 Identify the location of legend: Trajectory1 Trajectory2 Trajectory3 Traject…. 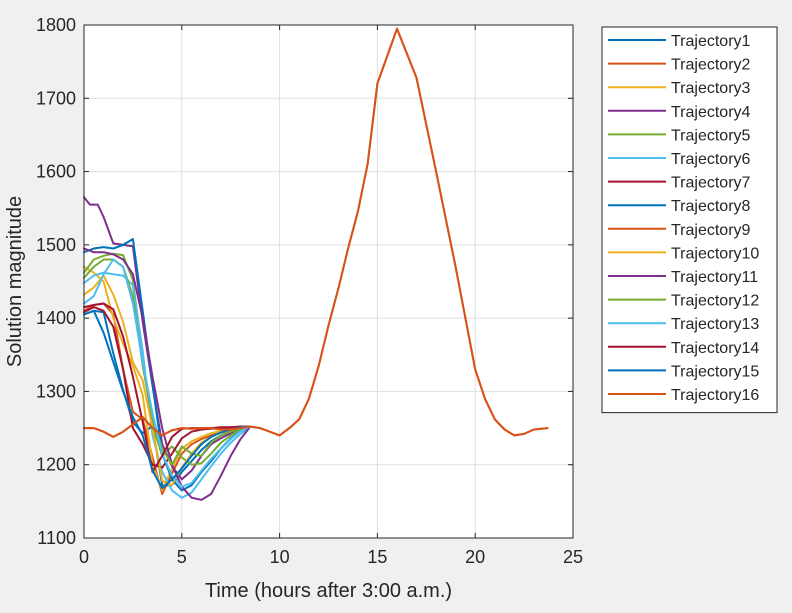
(689, 220).